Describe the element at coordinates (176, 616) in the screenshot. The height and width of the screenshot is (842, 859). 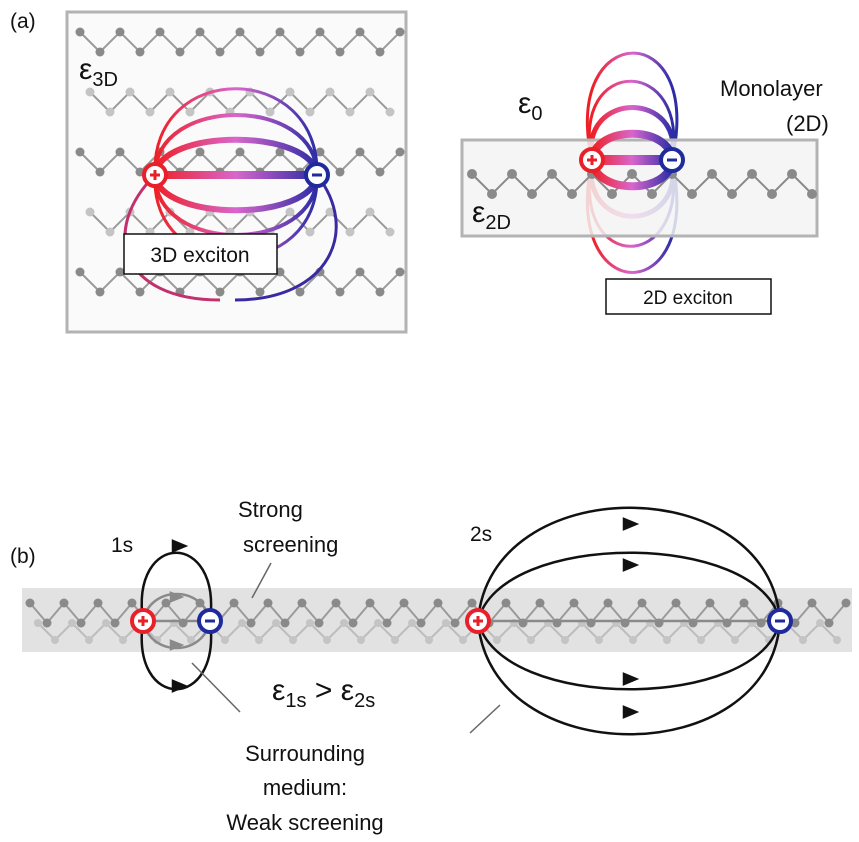
I see `field-lines-1s-outer` at that location.